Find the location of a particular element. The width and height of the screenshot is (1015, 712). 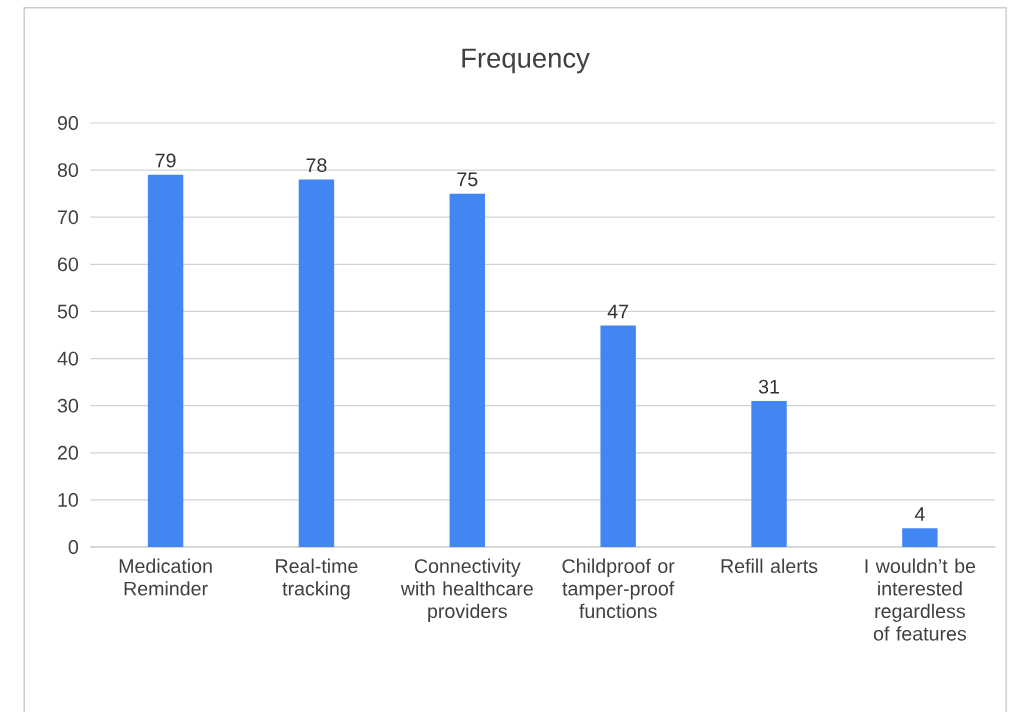

y-tick-label: 30 is located at coordinates (68, 405).